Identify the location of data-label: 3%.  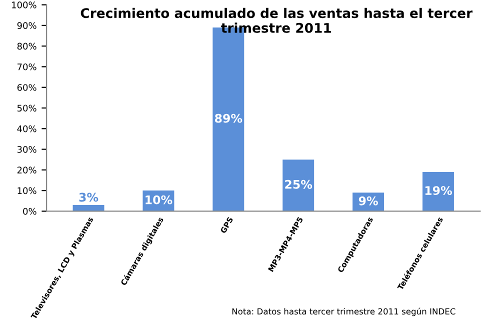
(88, 197).